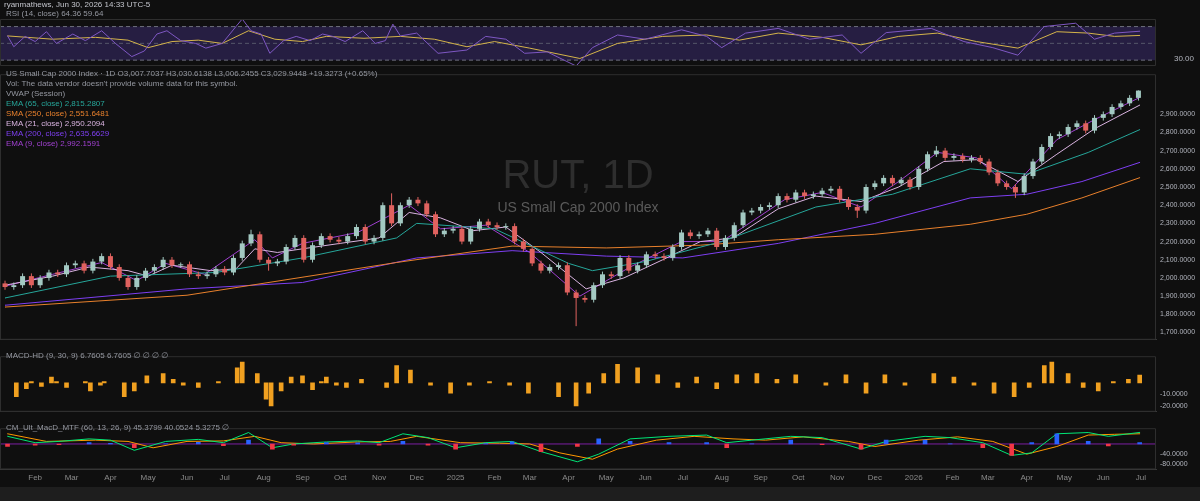 This screenshot has height=501, width=1200. What do you see at coordinates (54, 144) in the screenshot?
I see `text: EMA (9, close) 2,992.1591` at bounding box center [54, 144].